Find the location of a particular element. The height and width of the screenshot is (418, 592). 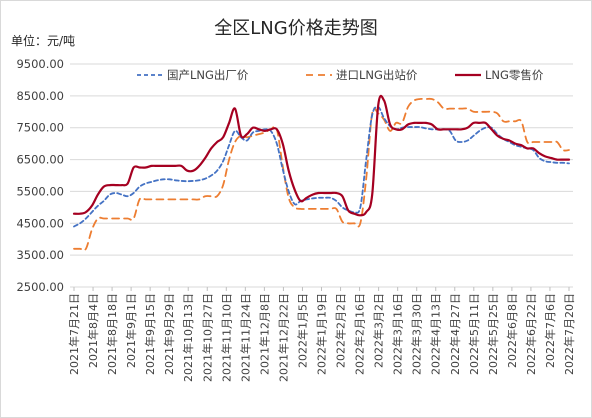

legend-label: 国产LNG出厂价 is located at coordinates (208, 75).